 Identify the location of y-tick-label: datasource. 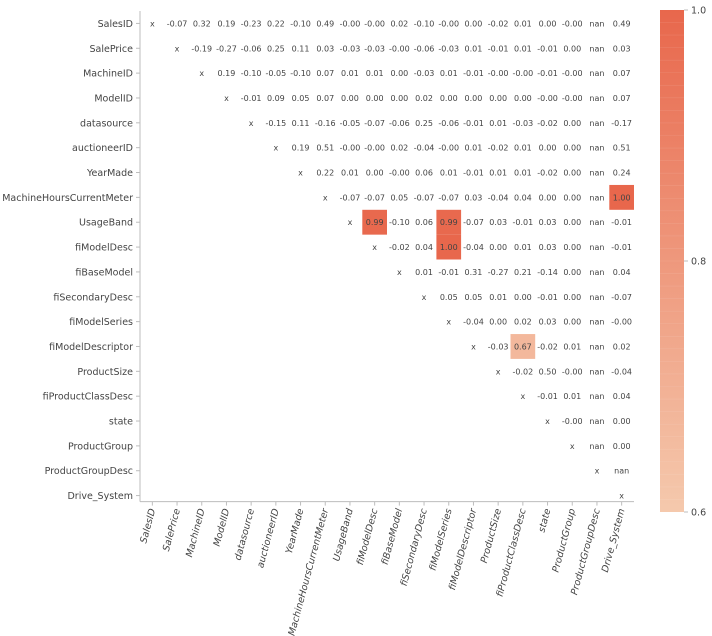
(106, 123).